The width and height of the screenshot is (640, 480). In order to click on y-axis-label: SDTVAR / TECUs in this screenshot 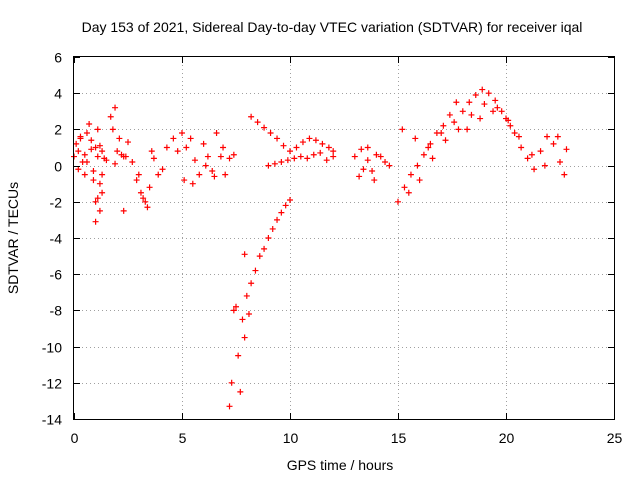, I will do `click(13, 238)`.